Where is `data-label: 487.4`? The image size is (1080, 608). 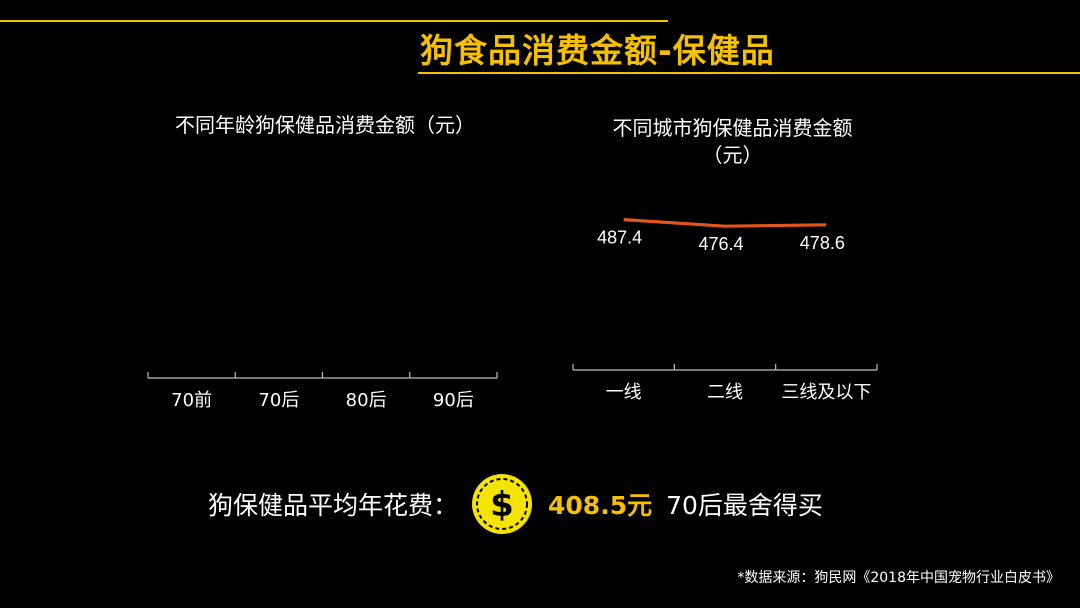 data-label: 487.4 is located at coordinates (619, 238).